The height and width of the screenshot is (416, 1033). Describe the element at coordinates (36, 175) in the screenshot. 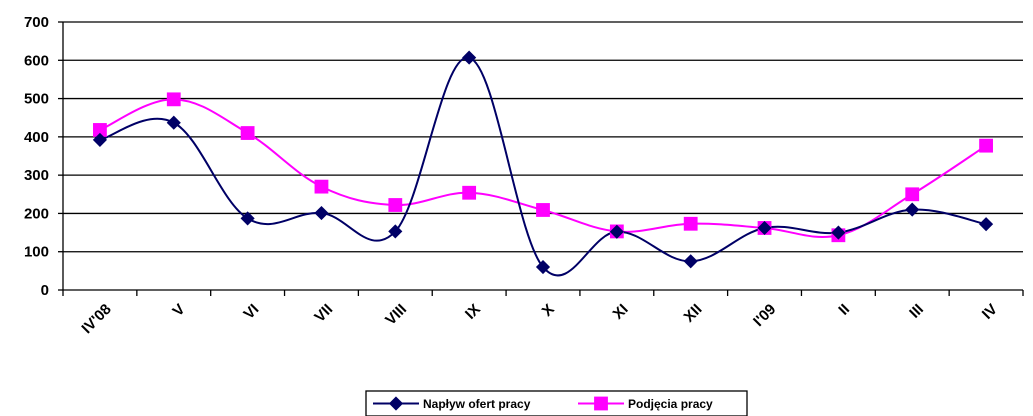

I see `y-tick-label: 300` at that location.